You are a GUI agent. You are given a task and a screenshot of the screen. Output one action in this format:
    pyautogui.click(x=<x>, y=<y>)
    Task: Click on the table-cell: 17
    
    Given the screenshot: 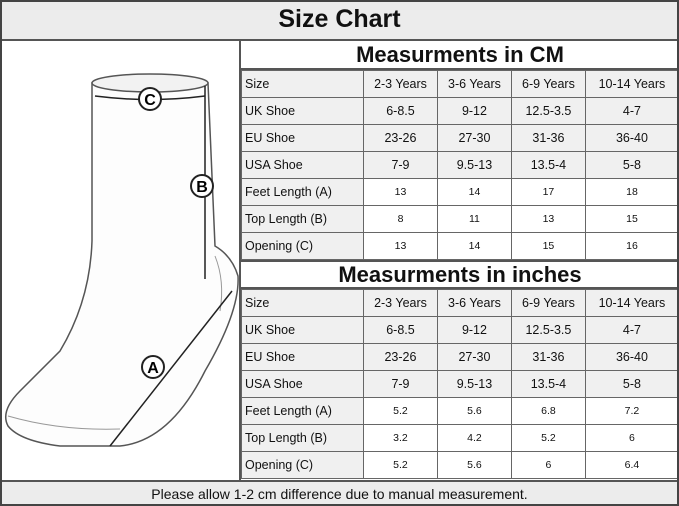 What is the action you would take?
    pyautogui.click(x=548, y=192)
    